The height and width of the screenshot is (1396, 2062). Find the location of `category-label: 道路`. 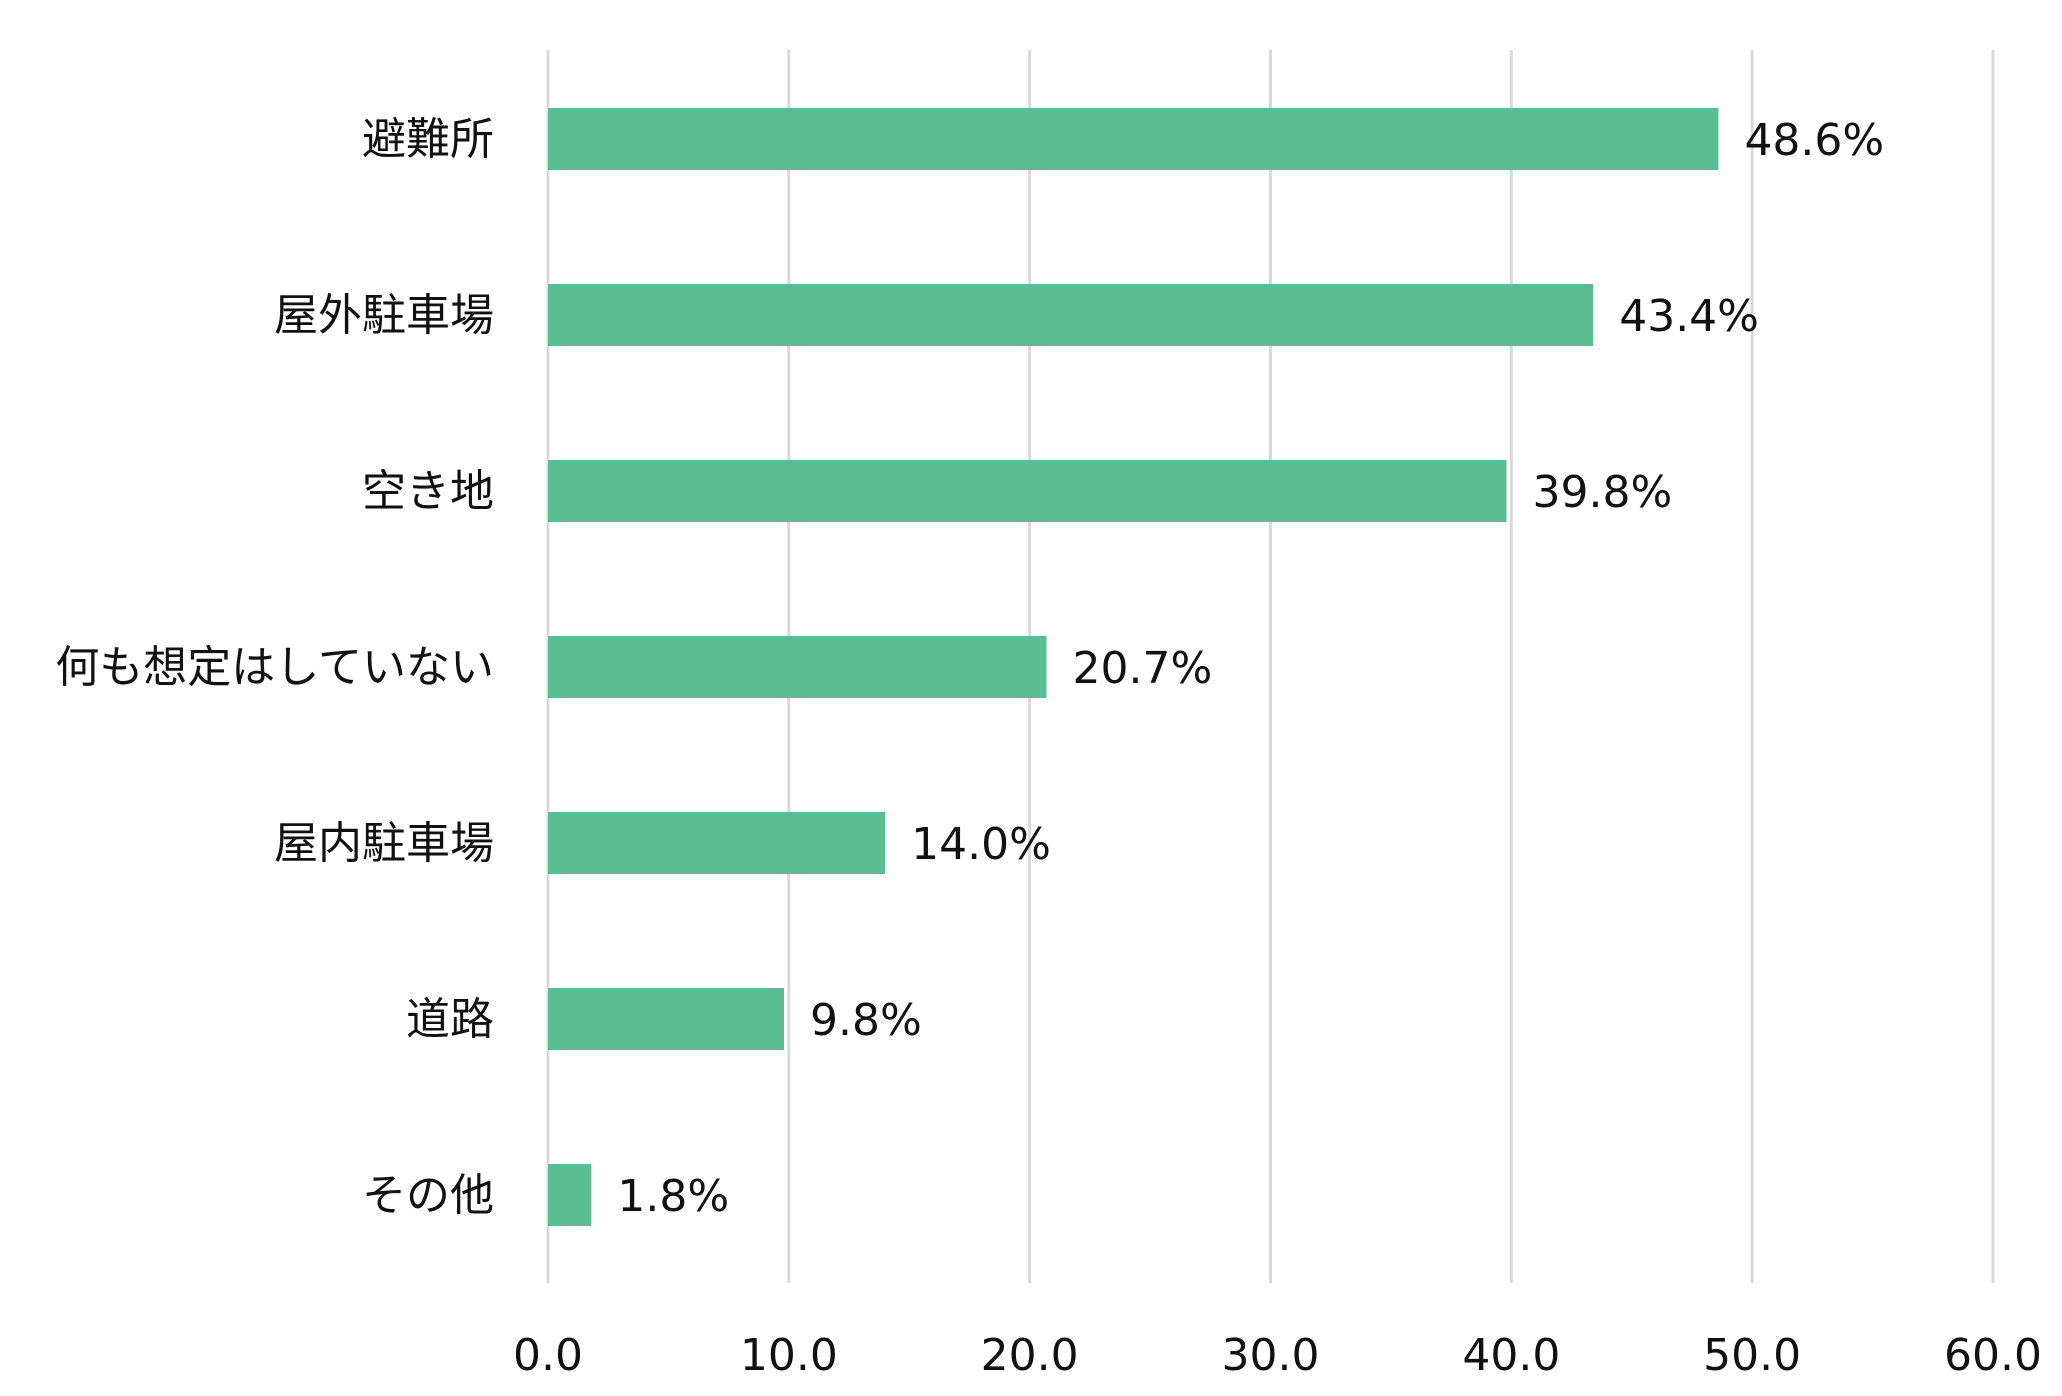

category-label: 道路 is located at coordinates (450, 1019).